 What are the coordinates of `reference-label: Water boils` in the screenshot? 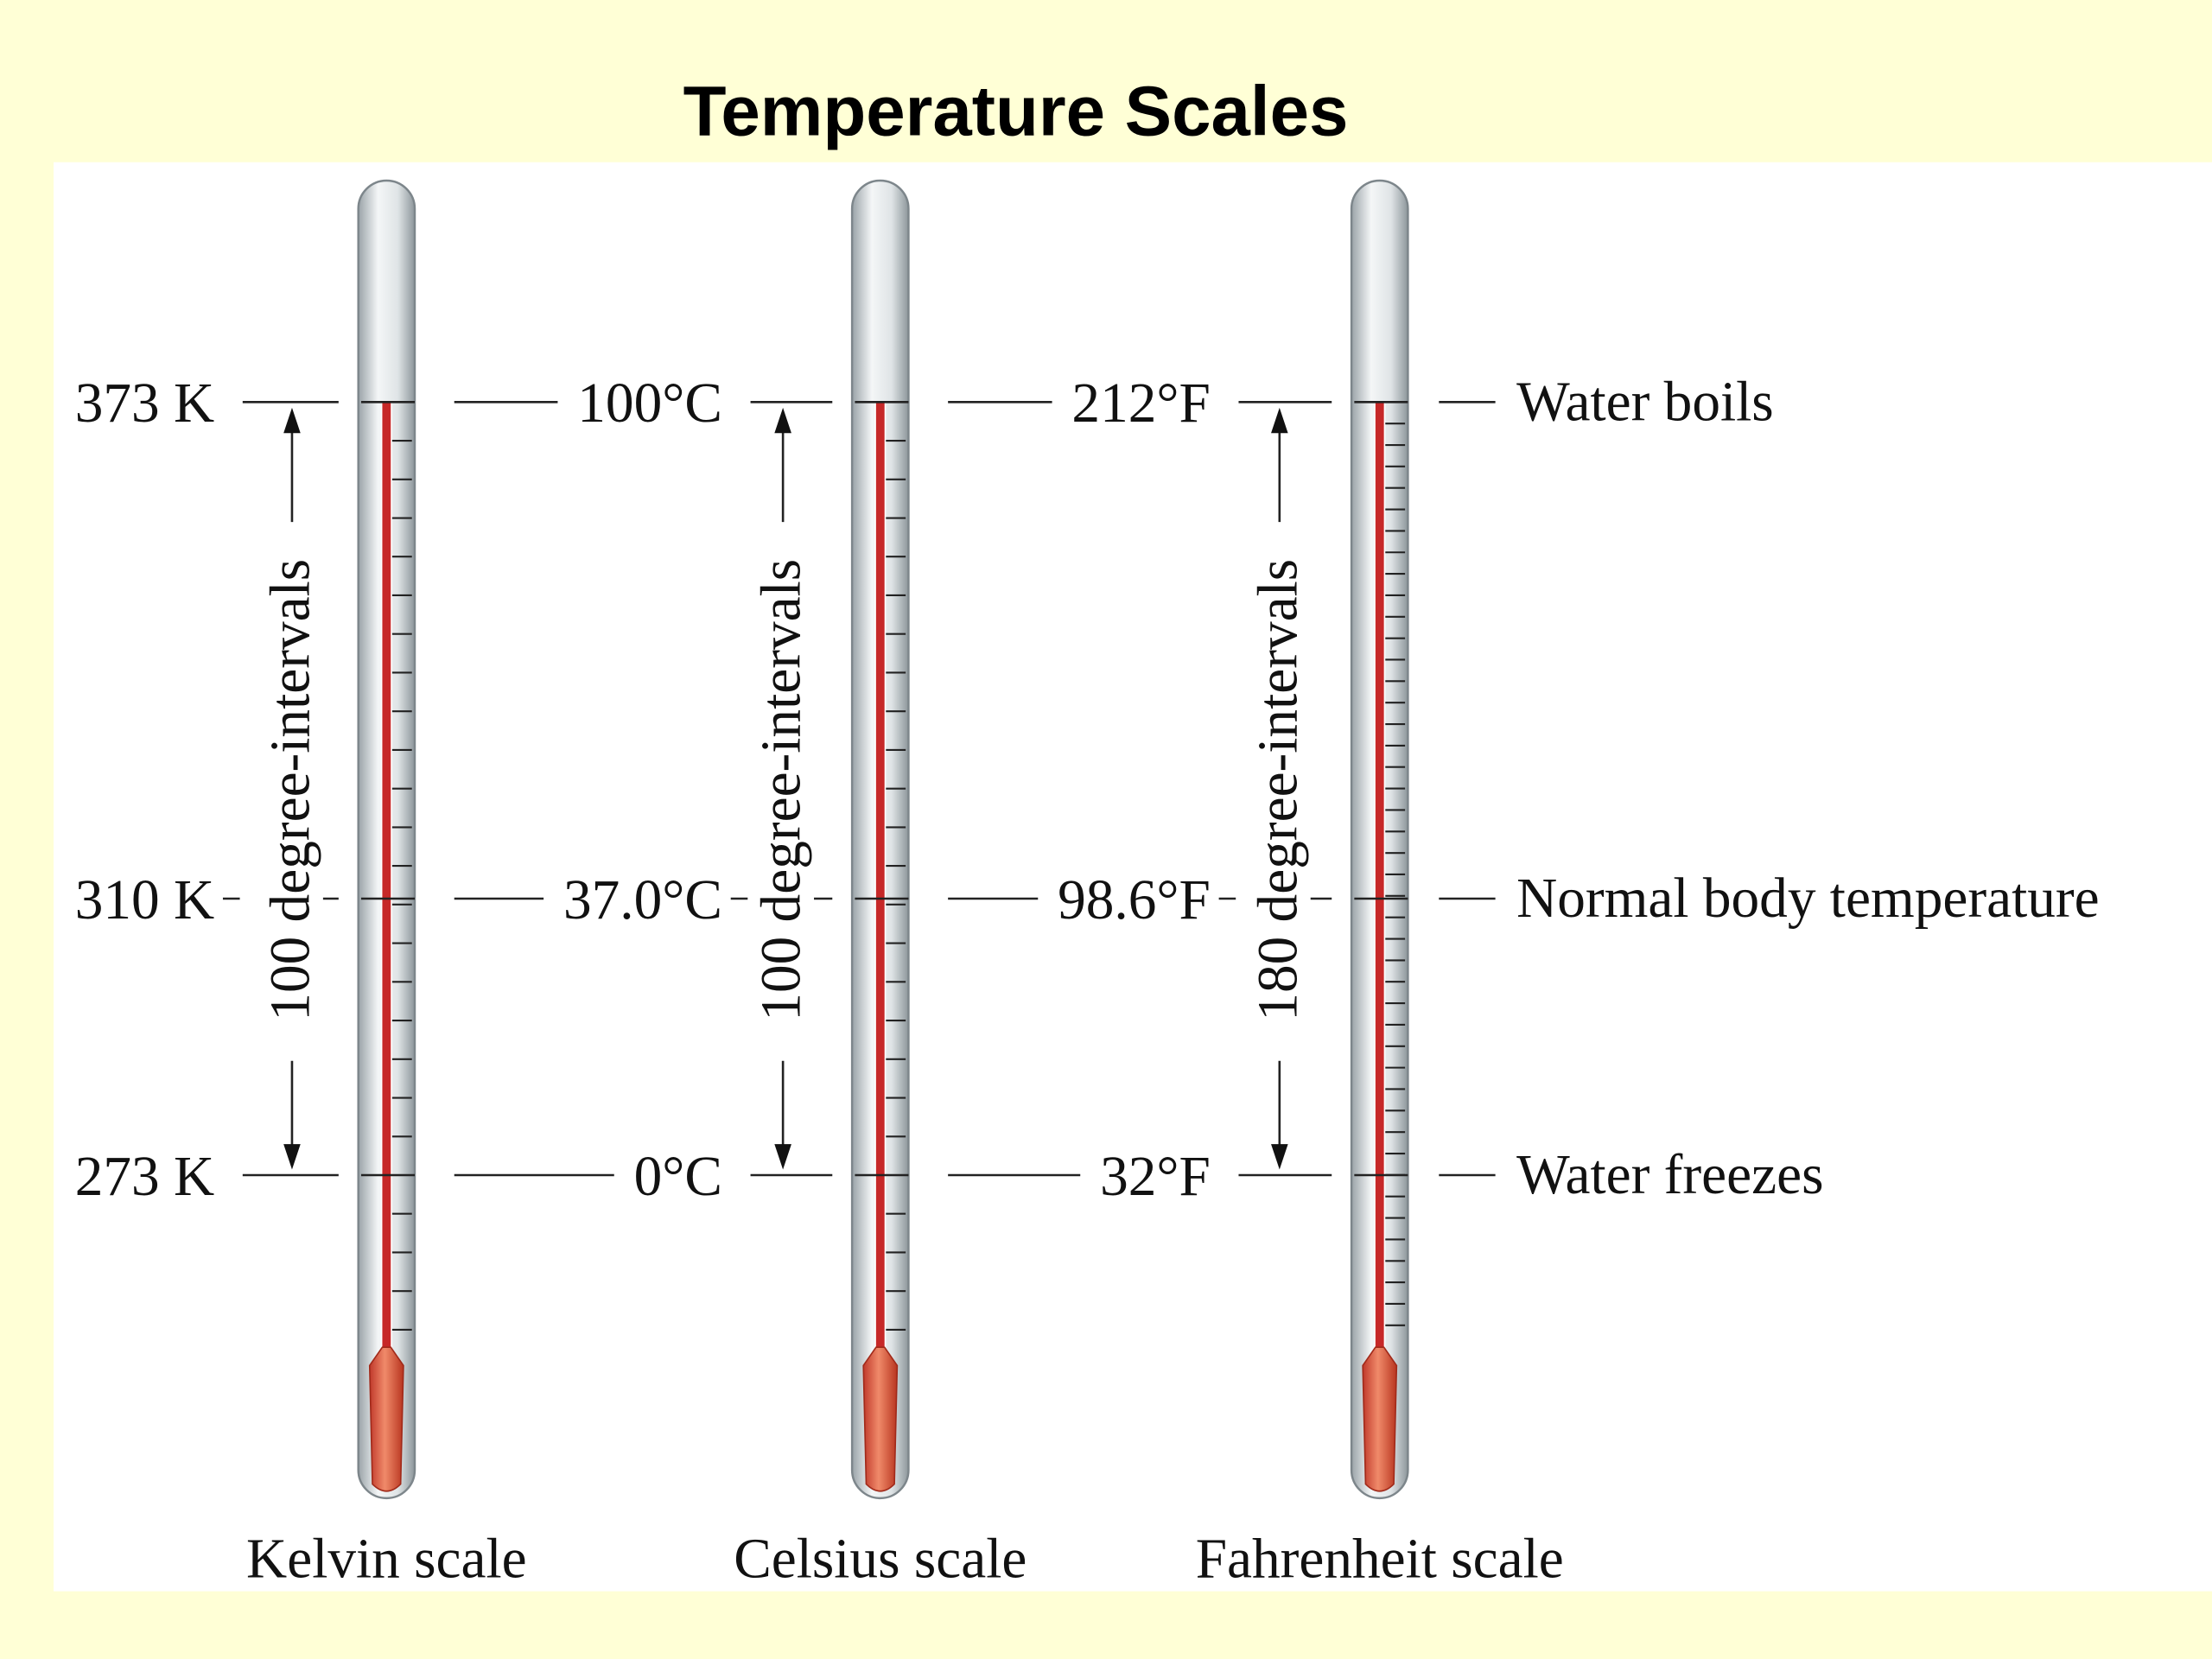 It's located at (1645, 403).